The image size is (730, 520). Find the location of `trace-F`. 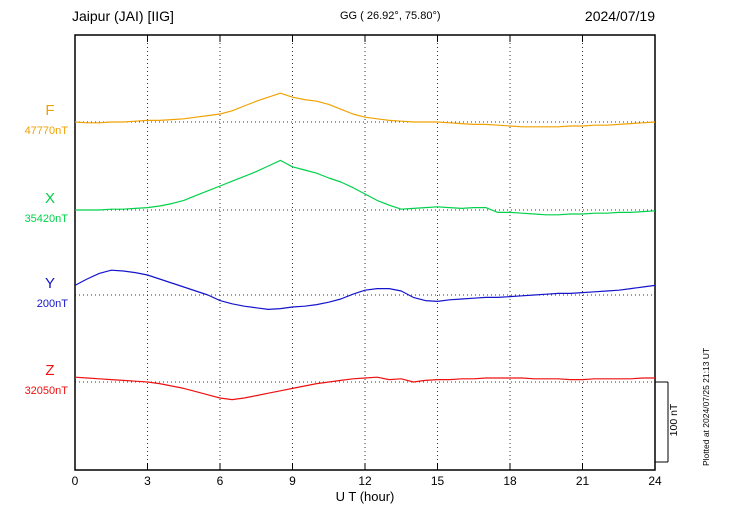

trace-F is located at coordinates (365, 110).